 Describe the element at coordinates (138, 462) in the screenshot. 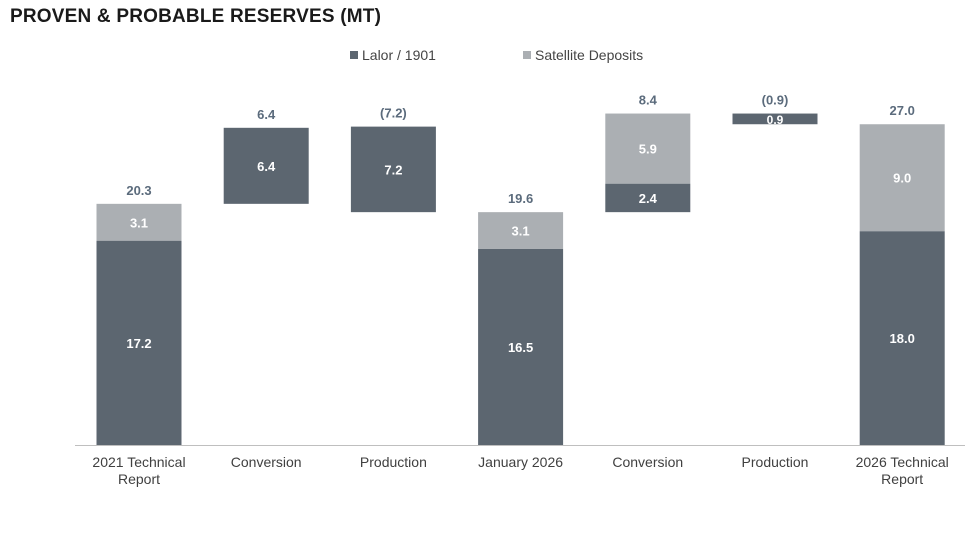

I see `category-label-0-0: 2021 Technical` at that location.